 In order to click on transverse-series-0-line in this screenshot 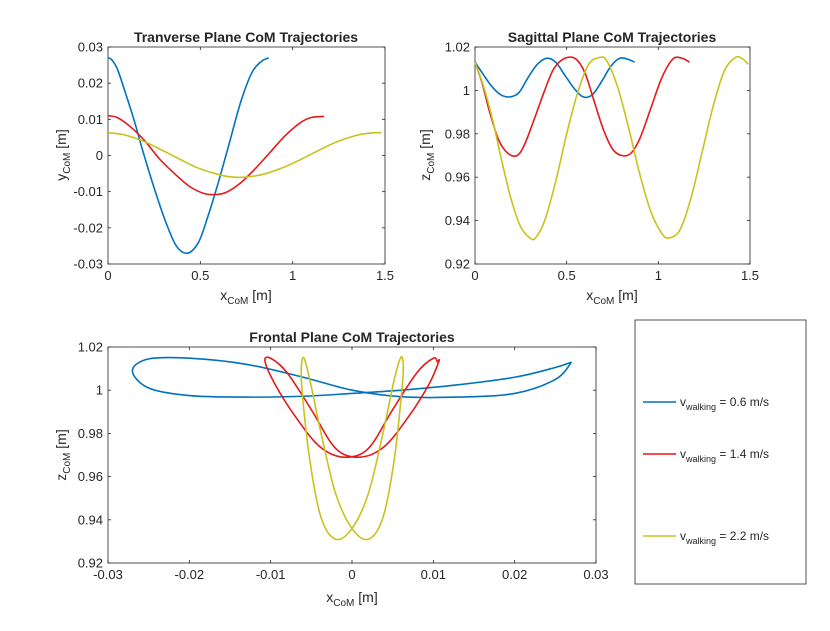, I will do `click(188, 156)`.